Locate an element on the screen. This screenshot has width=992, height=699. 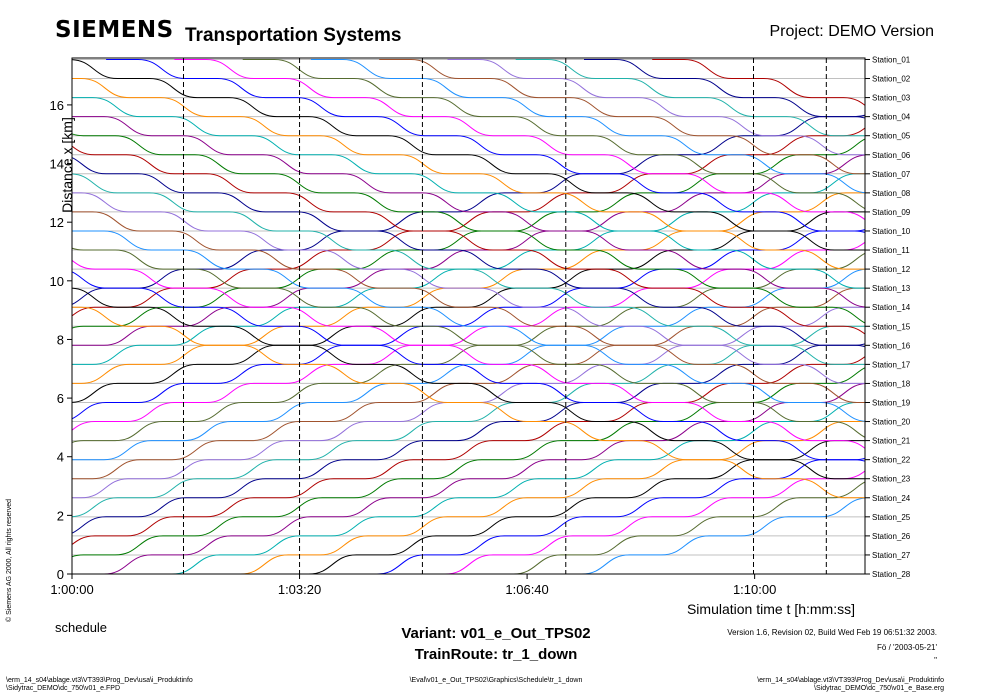
variant-label: Variant: v01_e_Out_TPS02 is located at coordinates (496, 633).